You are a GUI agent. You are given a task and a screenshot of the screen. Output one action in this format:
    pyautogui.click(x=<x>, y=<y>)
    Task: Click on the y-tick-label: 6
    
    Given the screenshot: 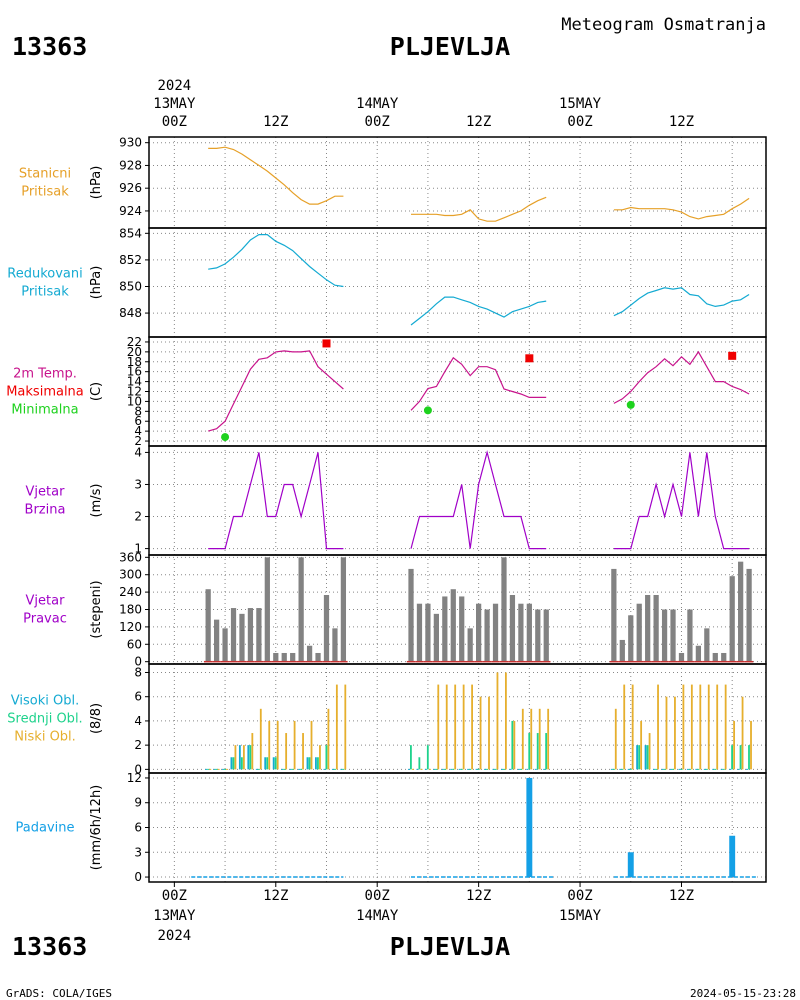 What is the action you would take?
    pyautogui.click(x=138, y=421)
    